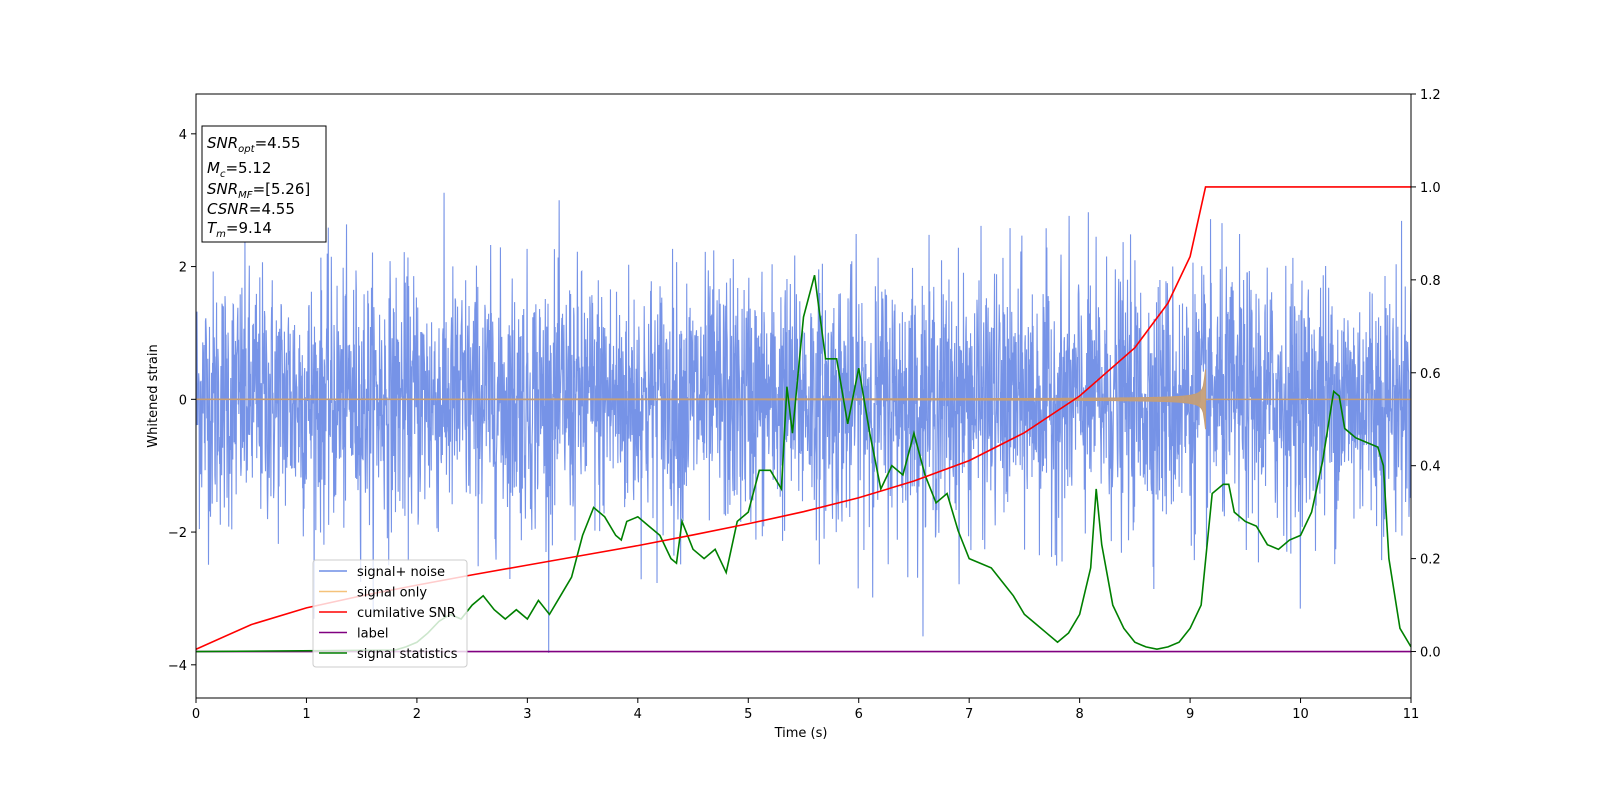 The height and width of the screenshot is (804, 1600). I want to click on x-tick-label: 8, so click(1079, 714).